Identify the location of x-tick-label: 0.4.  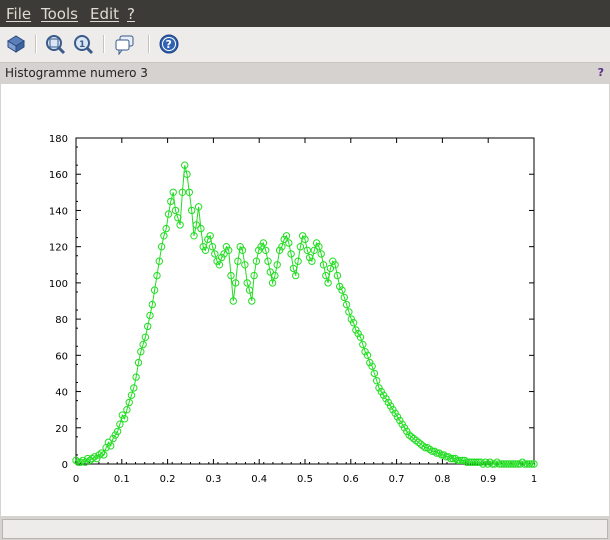
(259, 479).